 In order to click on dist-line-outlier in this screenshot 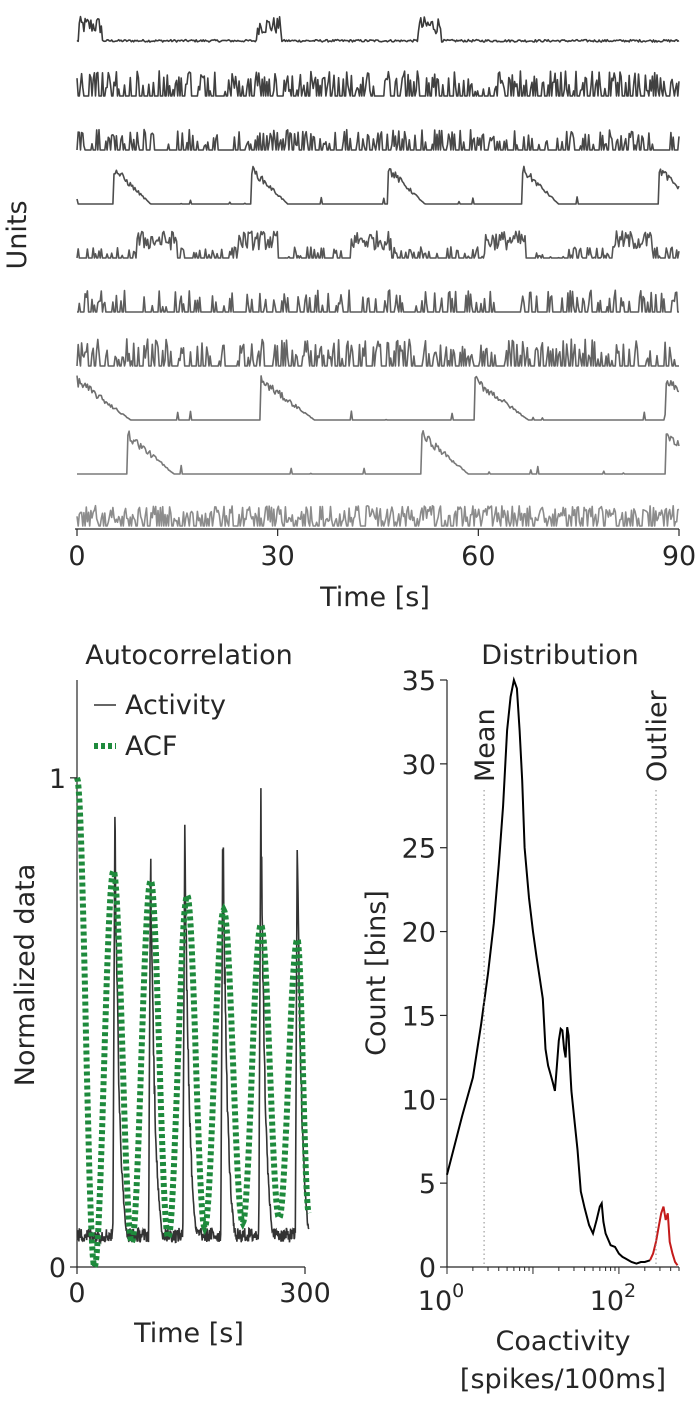, I will do `click(664, 1236)`.